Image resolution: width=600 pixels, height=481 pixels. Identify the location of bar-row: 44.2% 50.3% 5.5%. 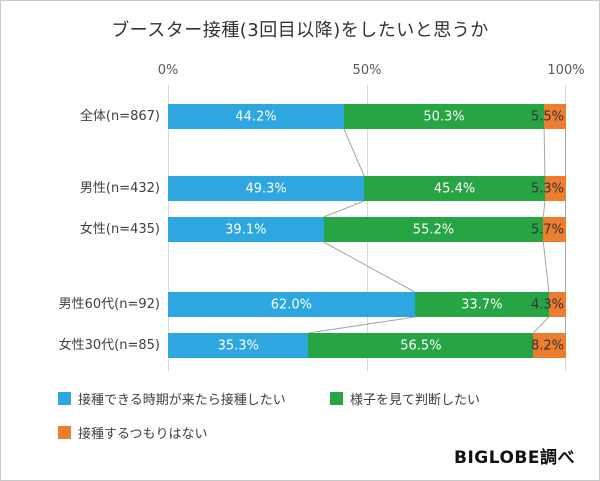
(367, 116).